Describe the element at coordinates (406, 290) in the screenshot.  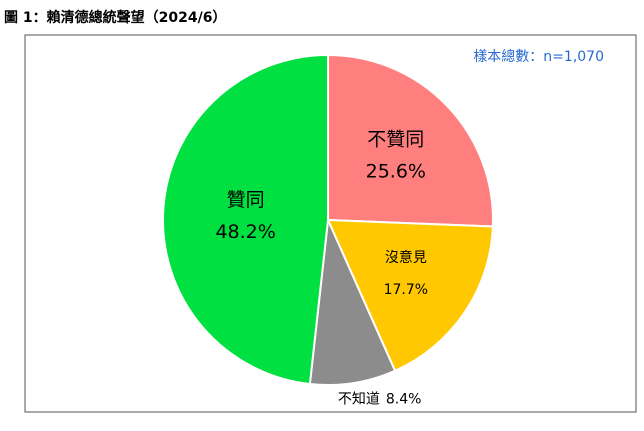
I see `value-label: 17.7%` at that location.